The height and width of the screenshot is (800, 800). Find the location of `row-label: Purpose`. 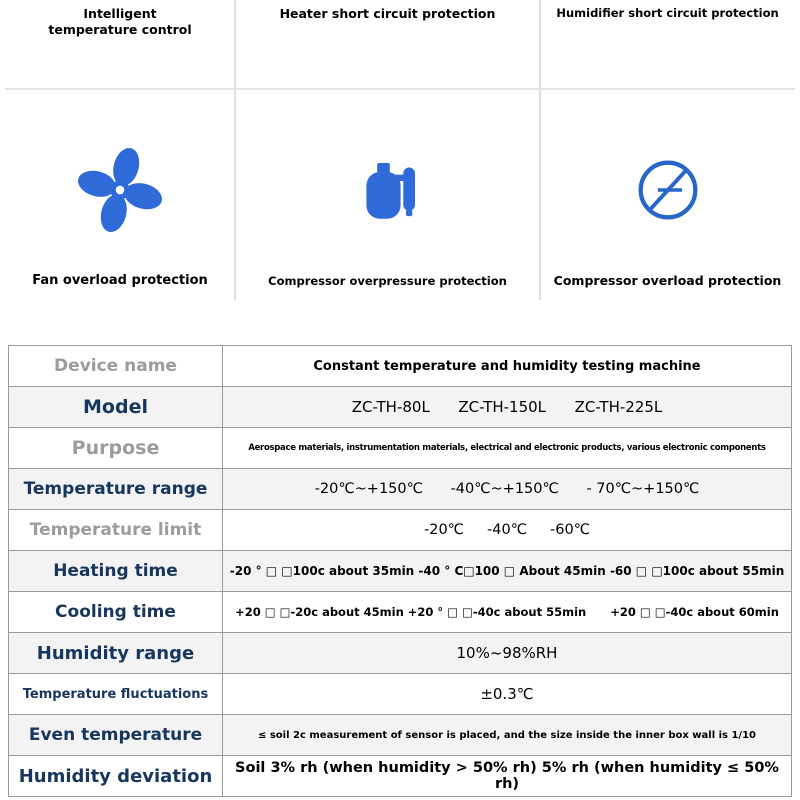

row-label: Purpose is located at coordinates (116, 448).